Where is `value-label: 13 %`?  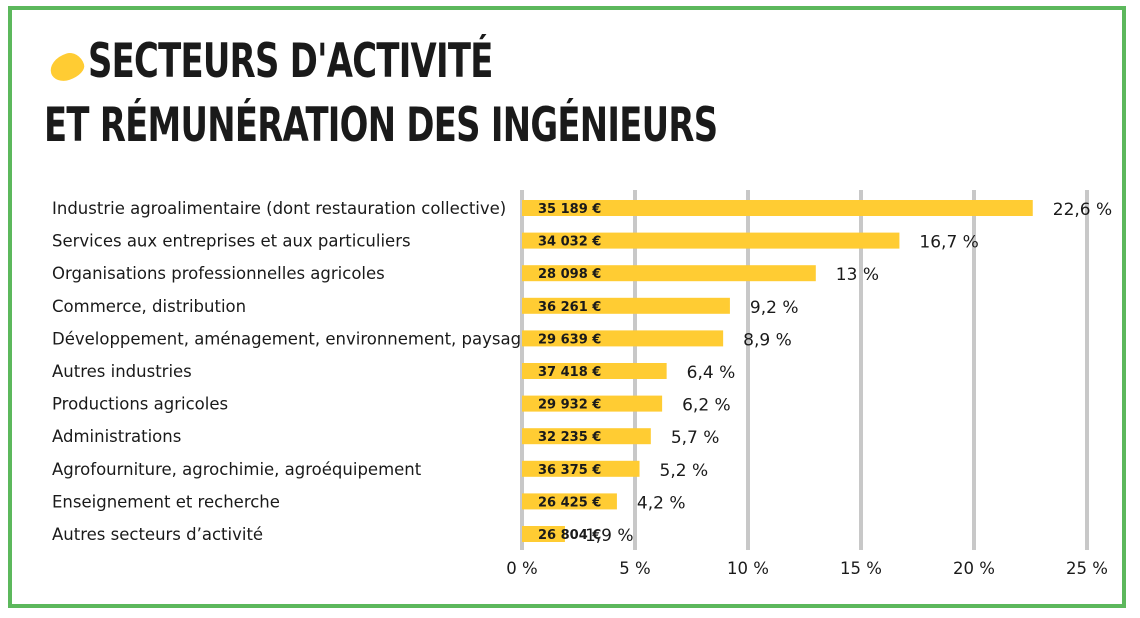
value-label: 13 % is located at coordinates (857, 275).